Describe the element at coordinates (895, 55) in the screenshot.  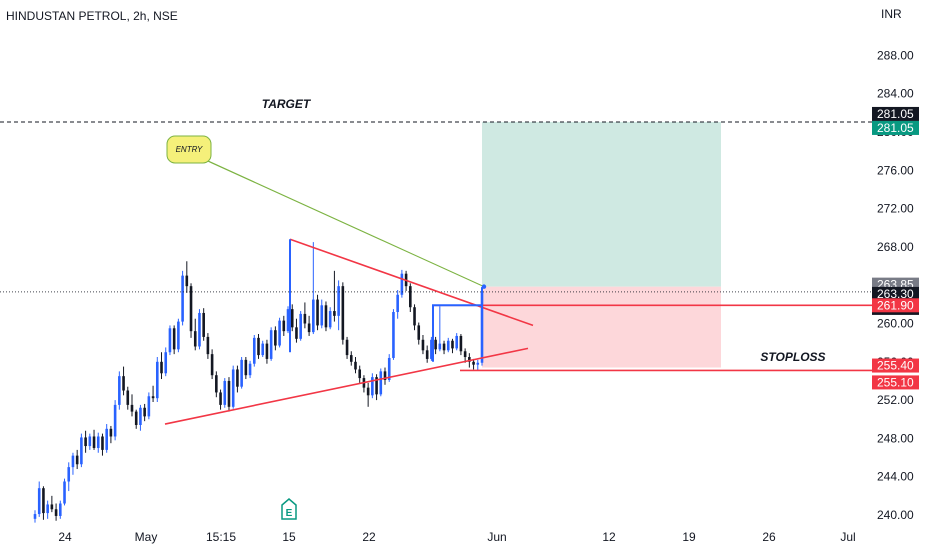
I see `y-tick-label: 288.00` at that location.